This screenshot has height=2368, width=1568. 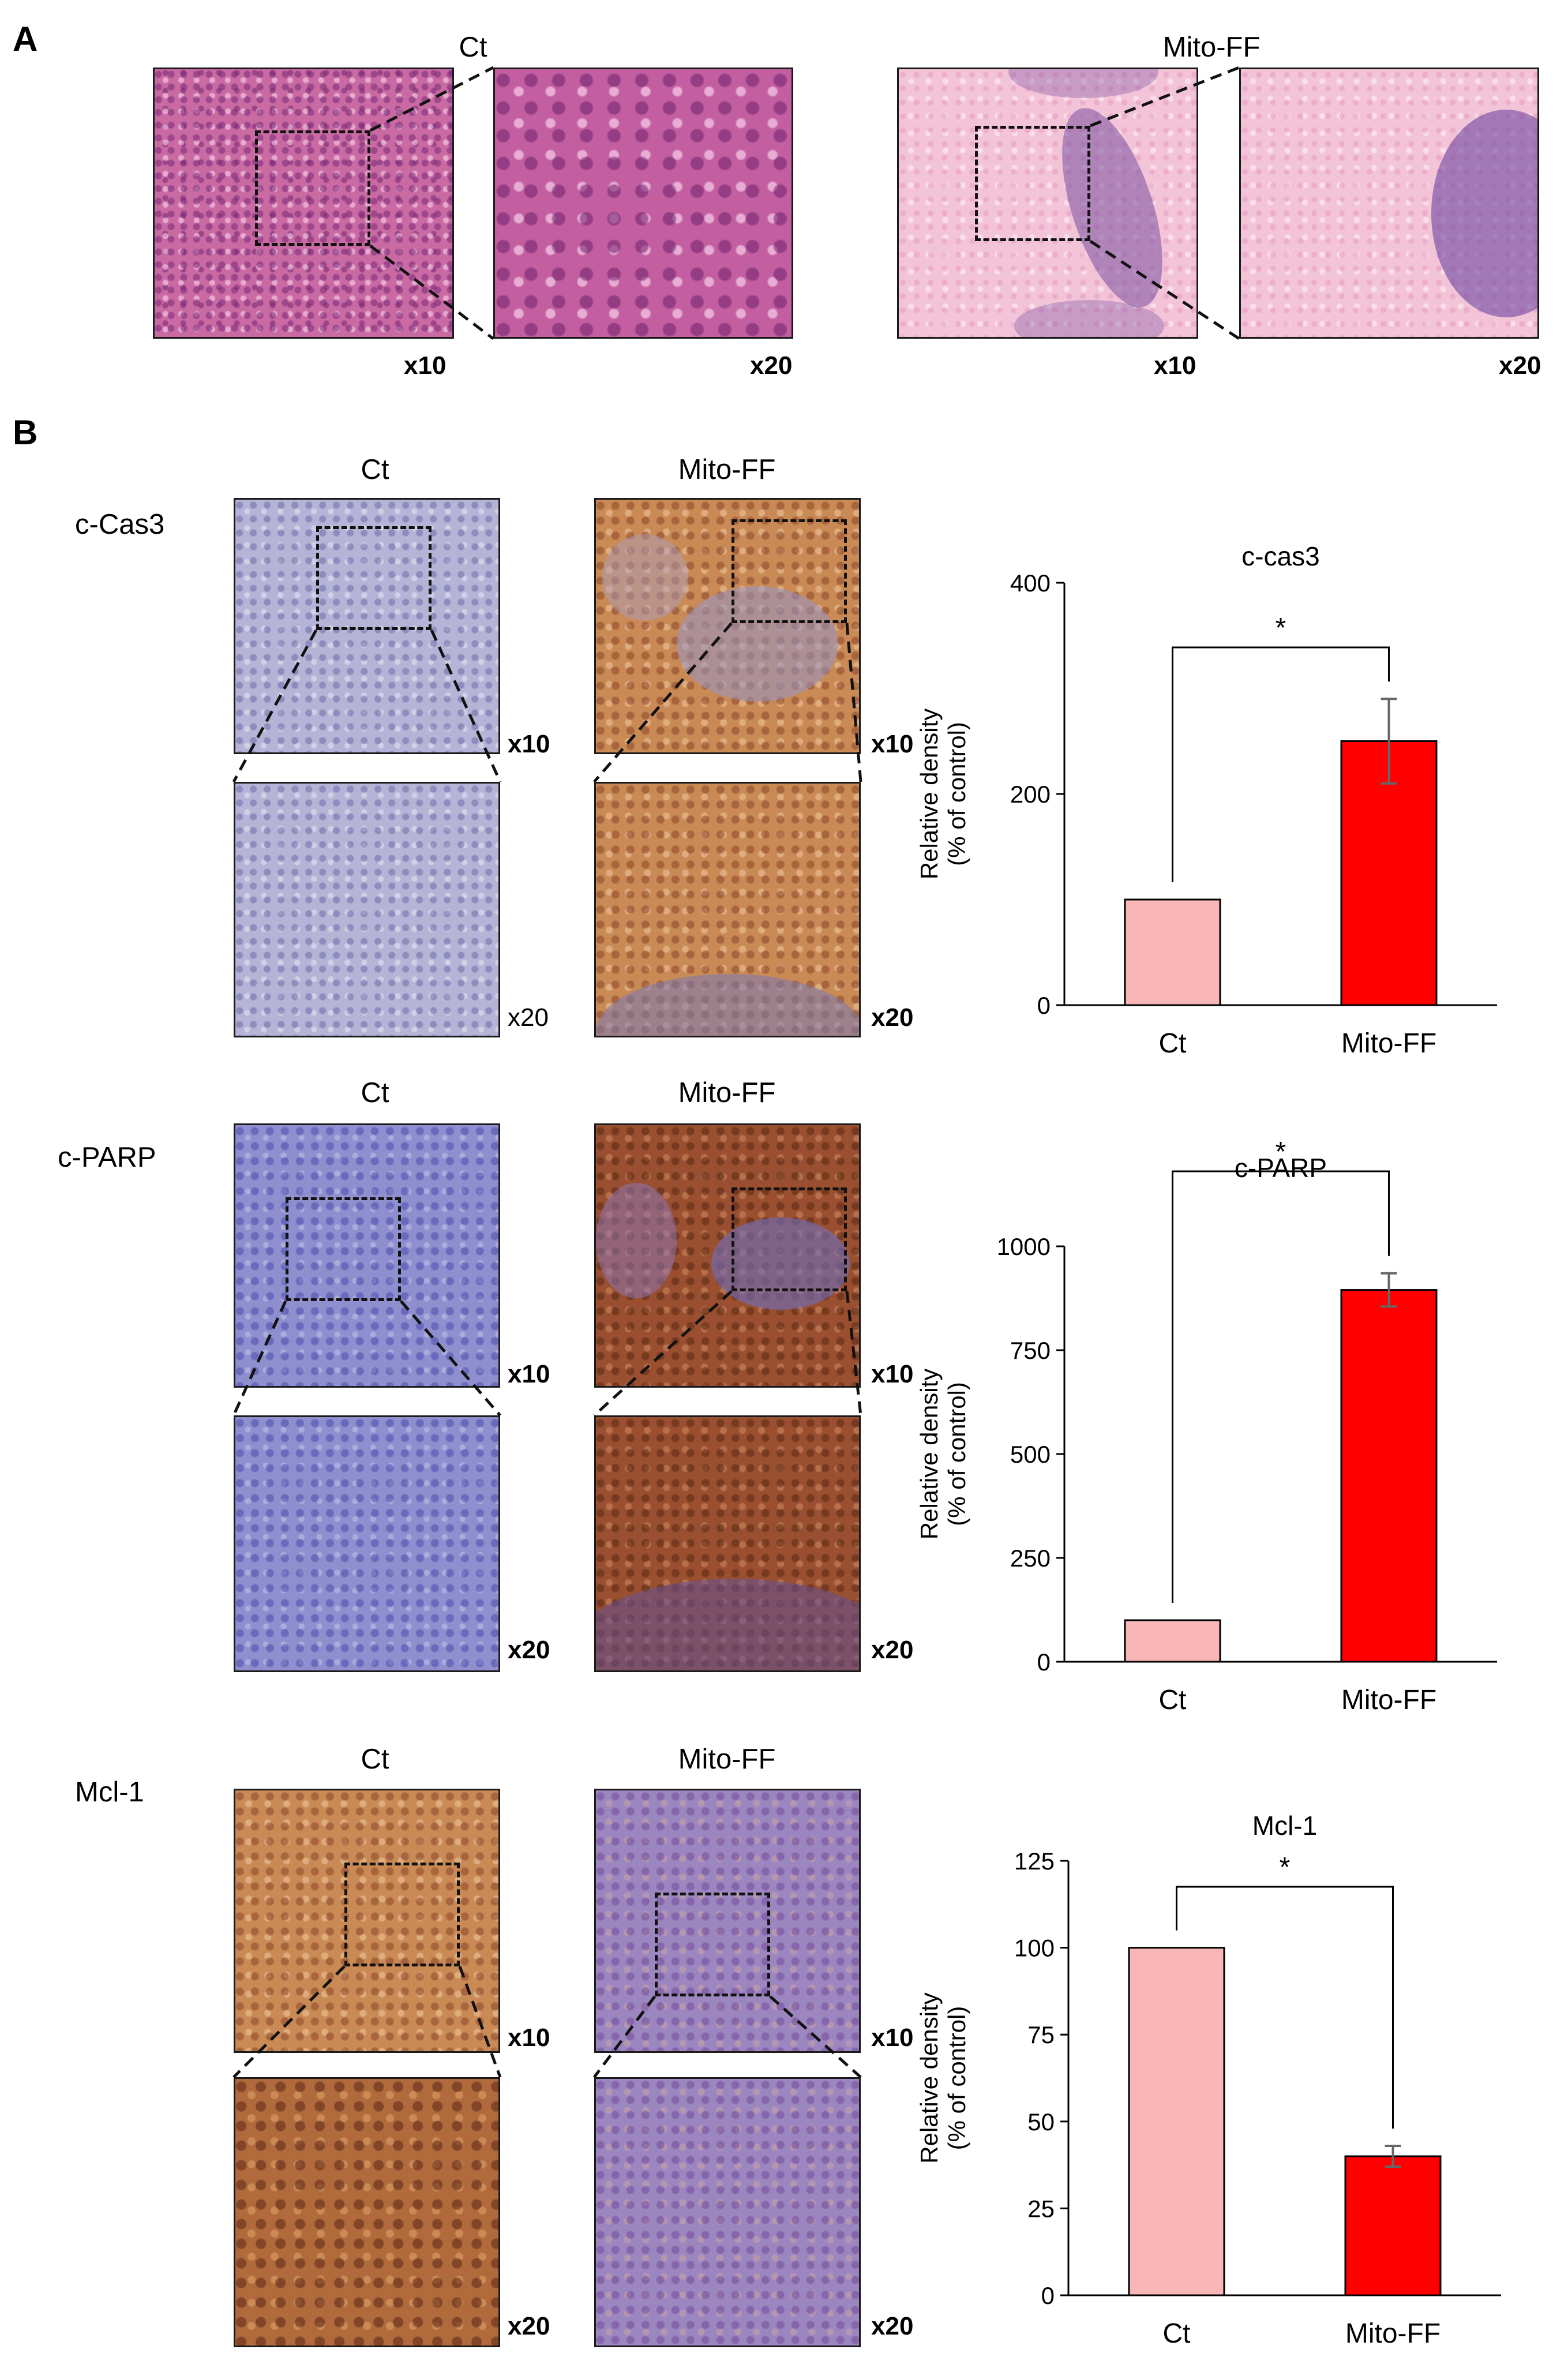 I want to click on c-parp-significance-bracket, so click(x=1281, y=1386).